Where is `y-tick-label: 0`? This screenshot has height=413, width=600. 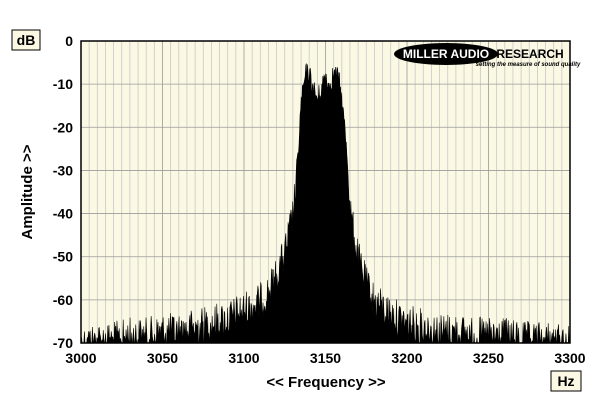 y-tick-label: 0 is located at coordinates (69, 41).